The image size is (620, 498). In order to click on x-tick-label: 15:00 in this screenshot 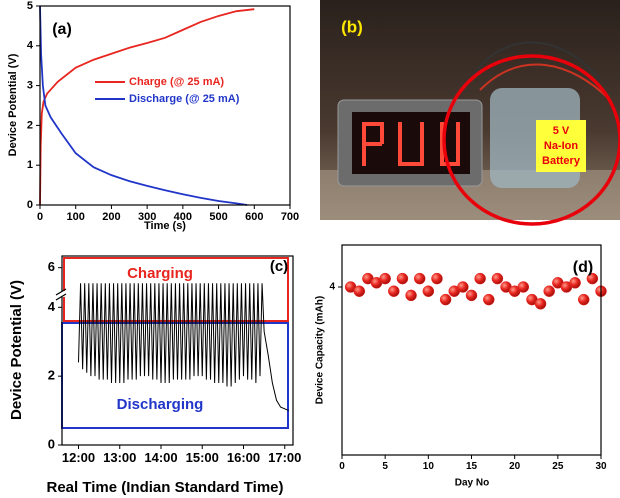, I will do `click(202, 457)`.